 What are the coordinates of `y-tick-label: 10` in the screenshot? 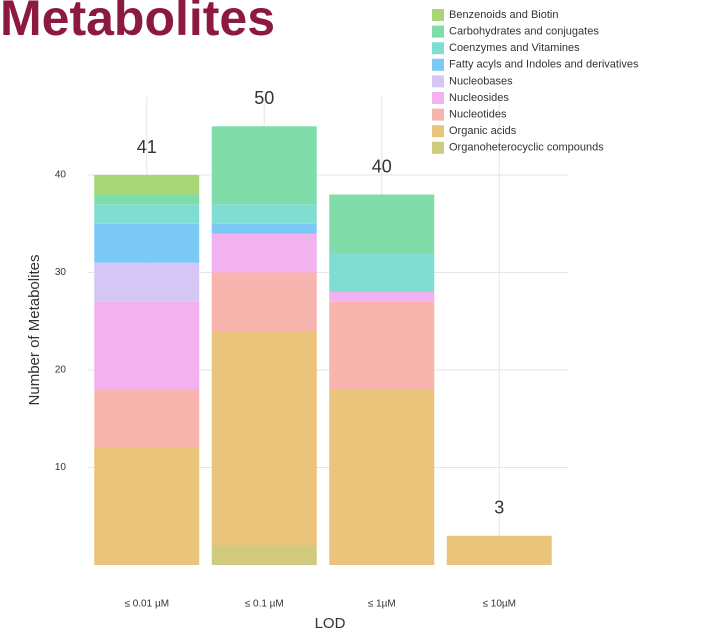 It's located at (61, 467).